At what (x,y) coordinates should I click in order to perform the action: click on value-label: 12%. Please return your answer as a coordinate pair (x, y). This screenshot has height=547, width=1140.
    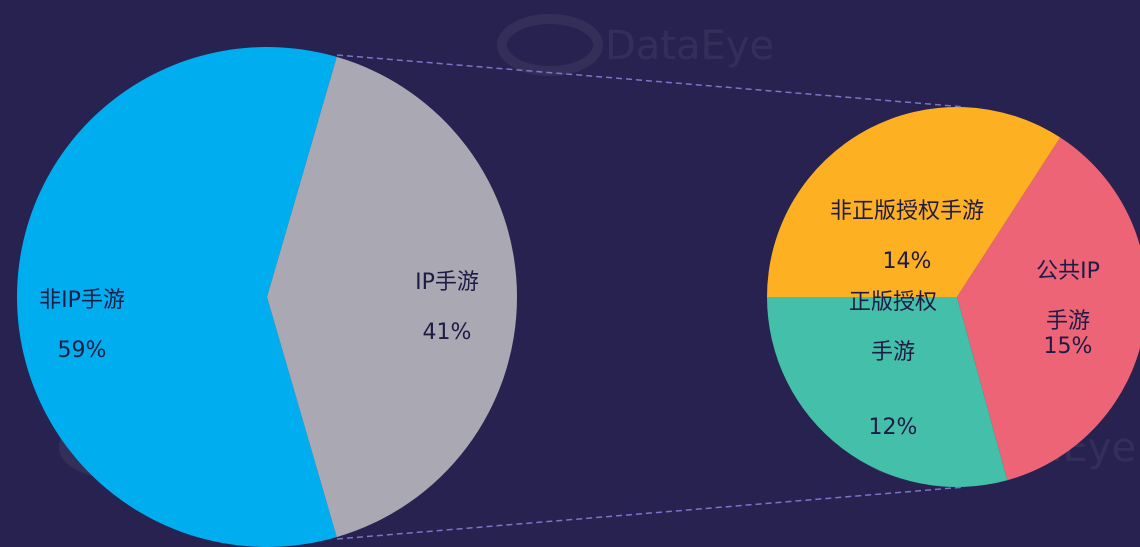
    Looking at the image, I should click on (893, 427).